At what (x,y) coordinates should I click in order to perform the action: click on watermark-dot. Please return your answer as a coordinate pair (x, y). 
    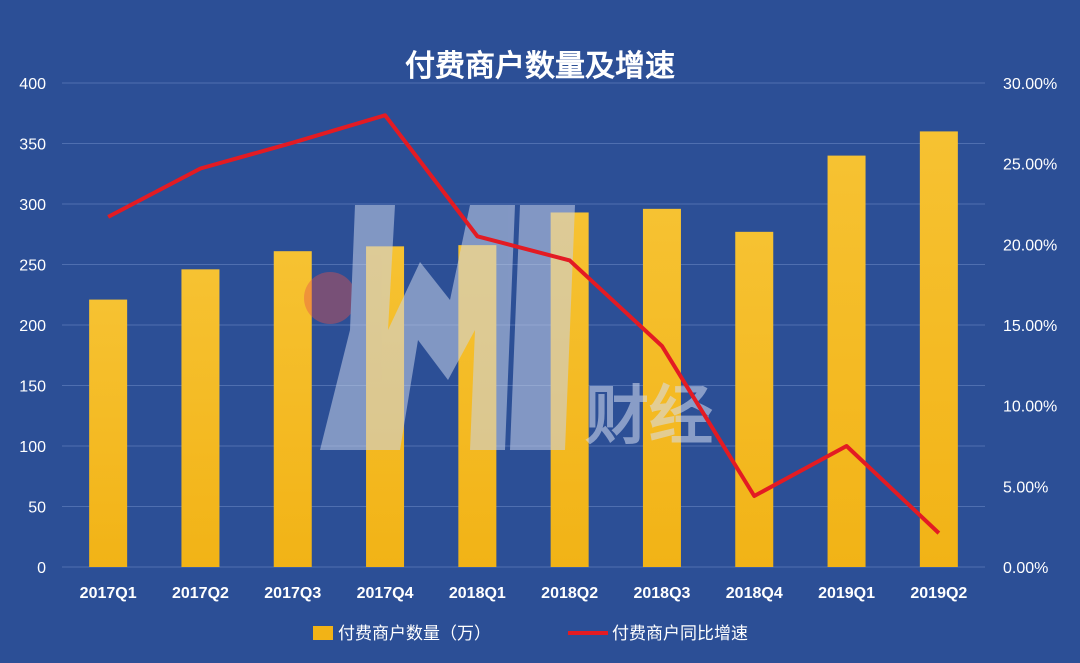
    Looking at the image, I should click on (330, 298).